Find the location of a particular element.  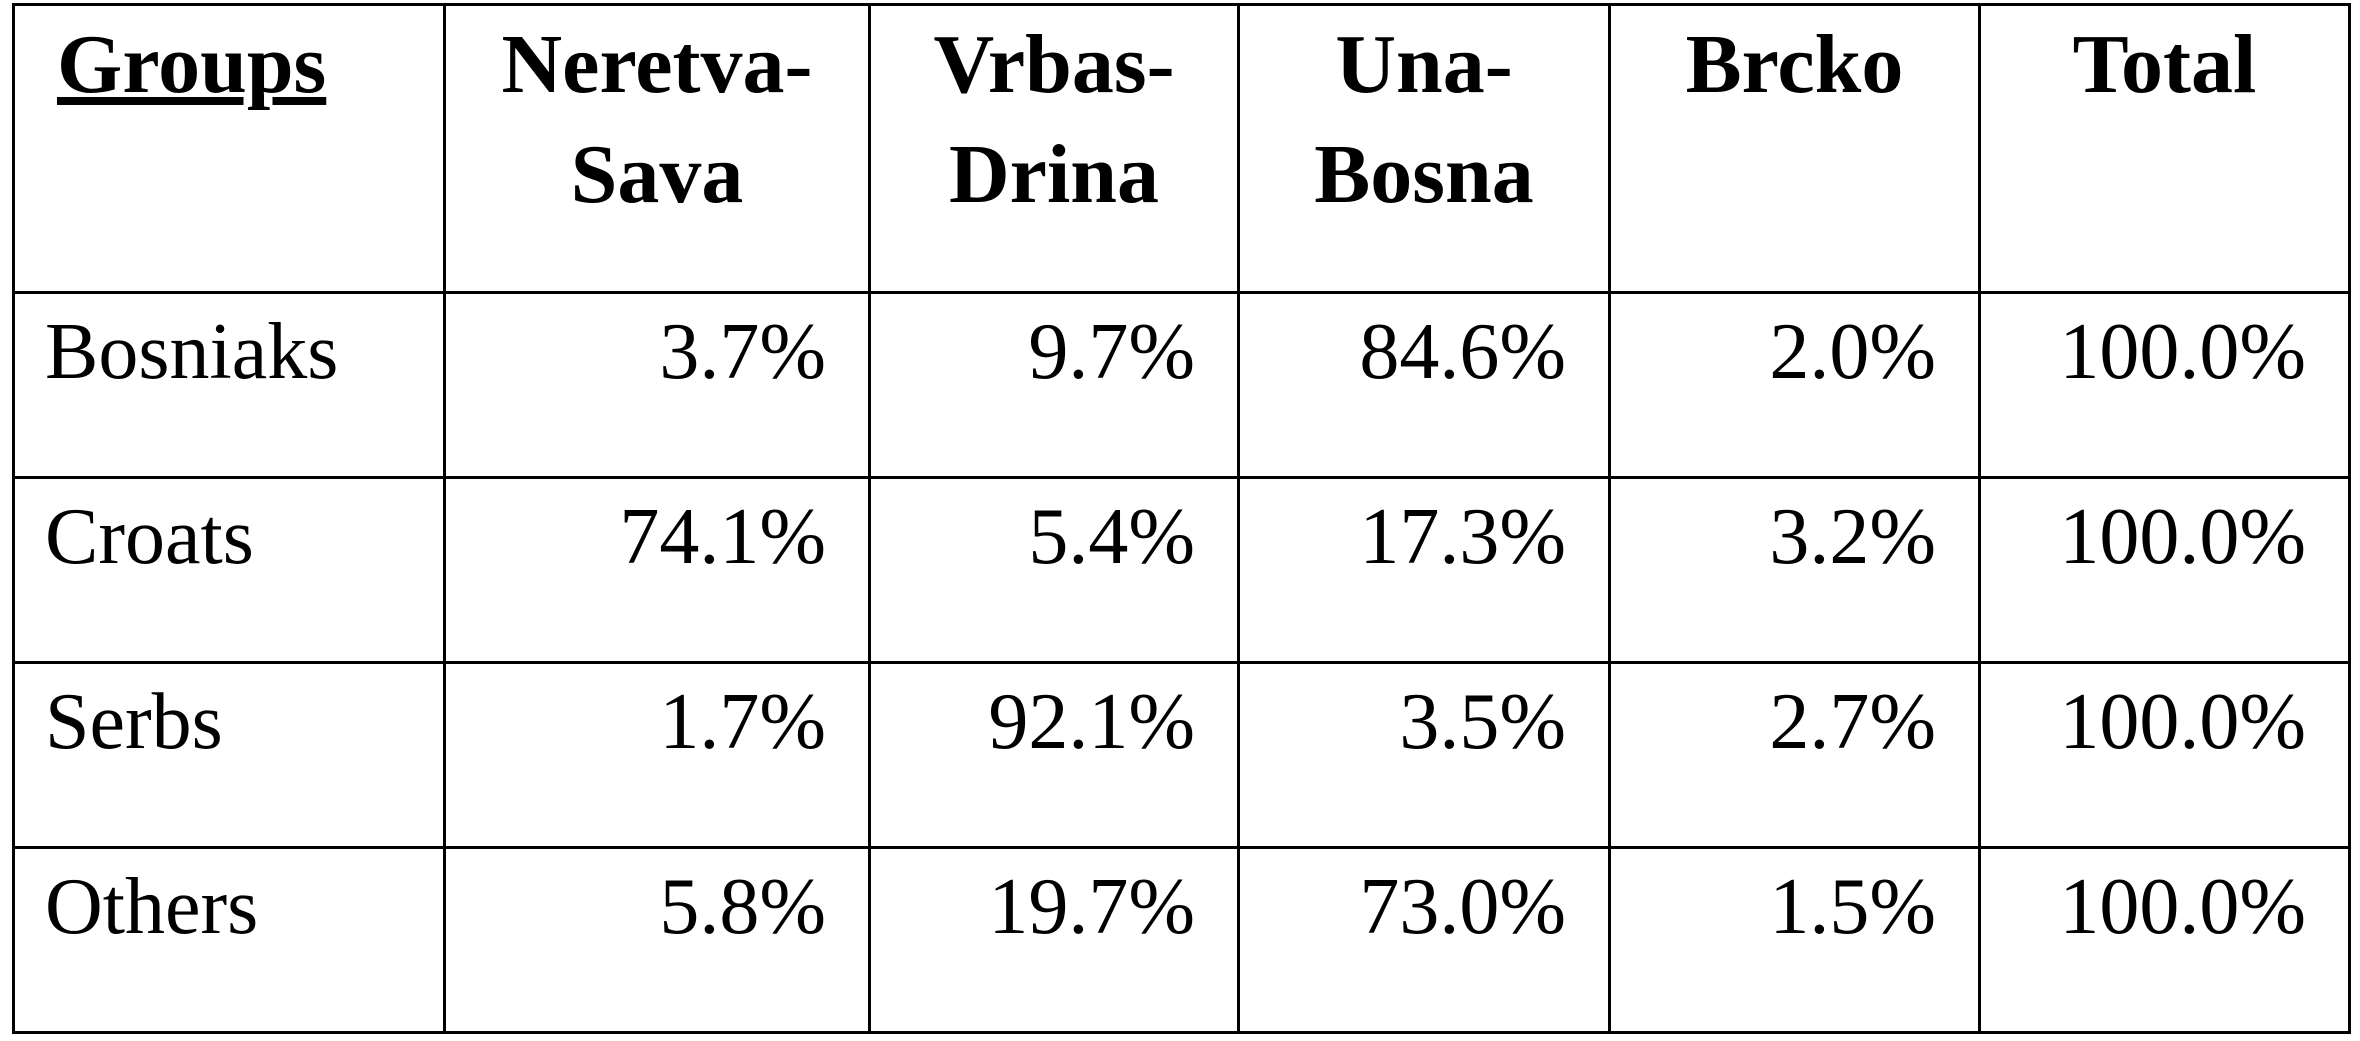

table-cell: 3.2% is located at coordinates (1794, 570).